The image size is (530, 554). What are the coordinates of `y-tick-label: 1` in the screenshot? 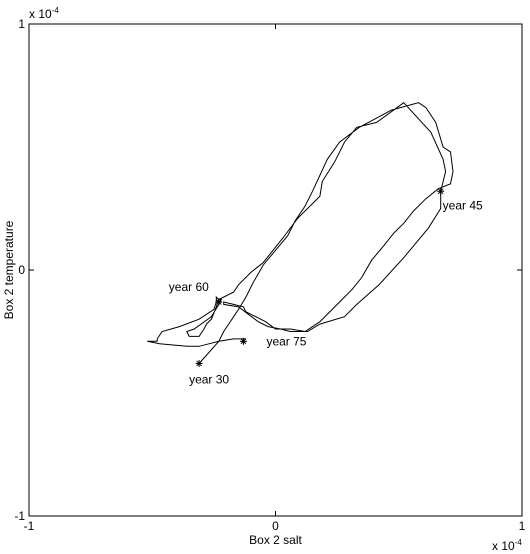 It's located at (21, 24).